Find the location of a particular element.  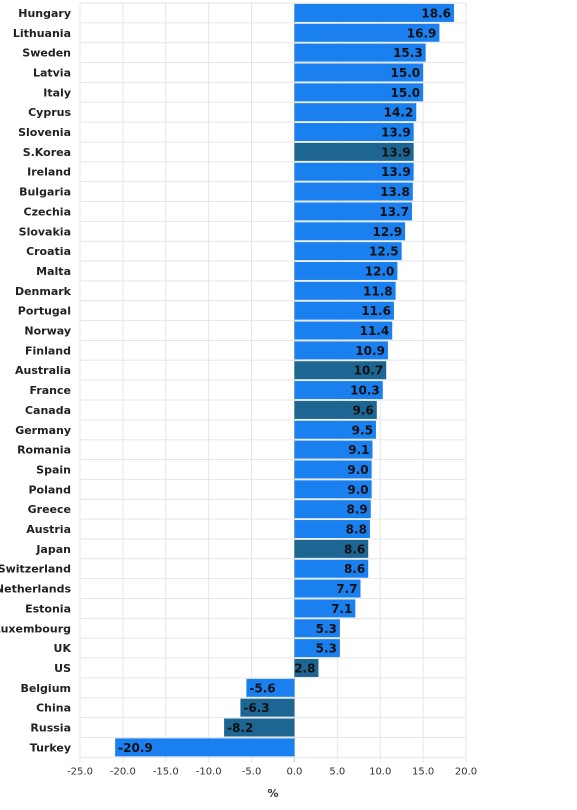

category-label: Germany is located at coordinates (43, 430).